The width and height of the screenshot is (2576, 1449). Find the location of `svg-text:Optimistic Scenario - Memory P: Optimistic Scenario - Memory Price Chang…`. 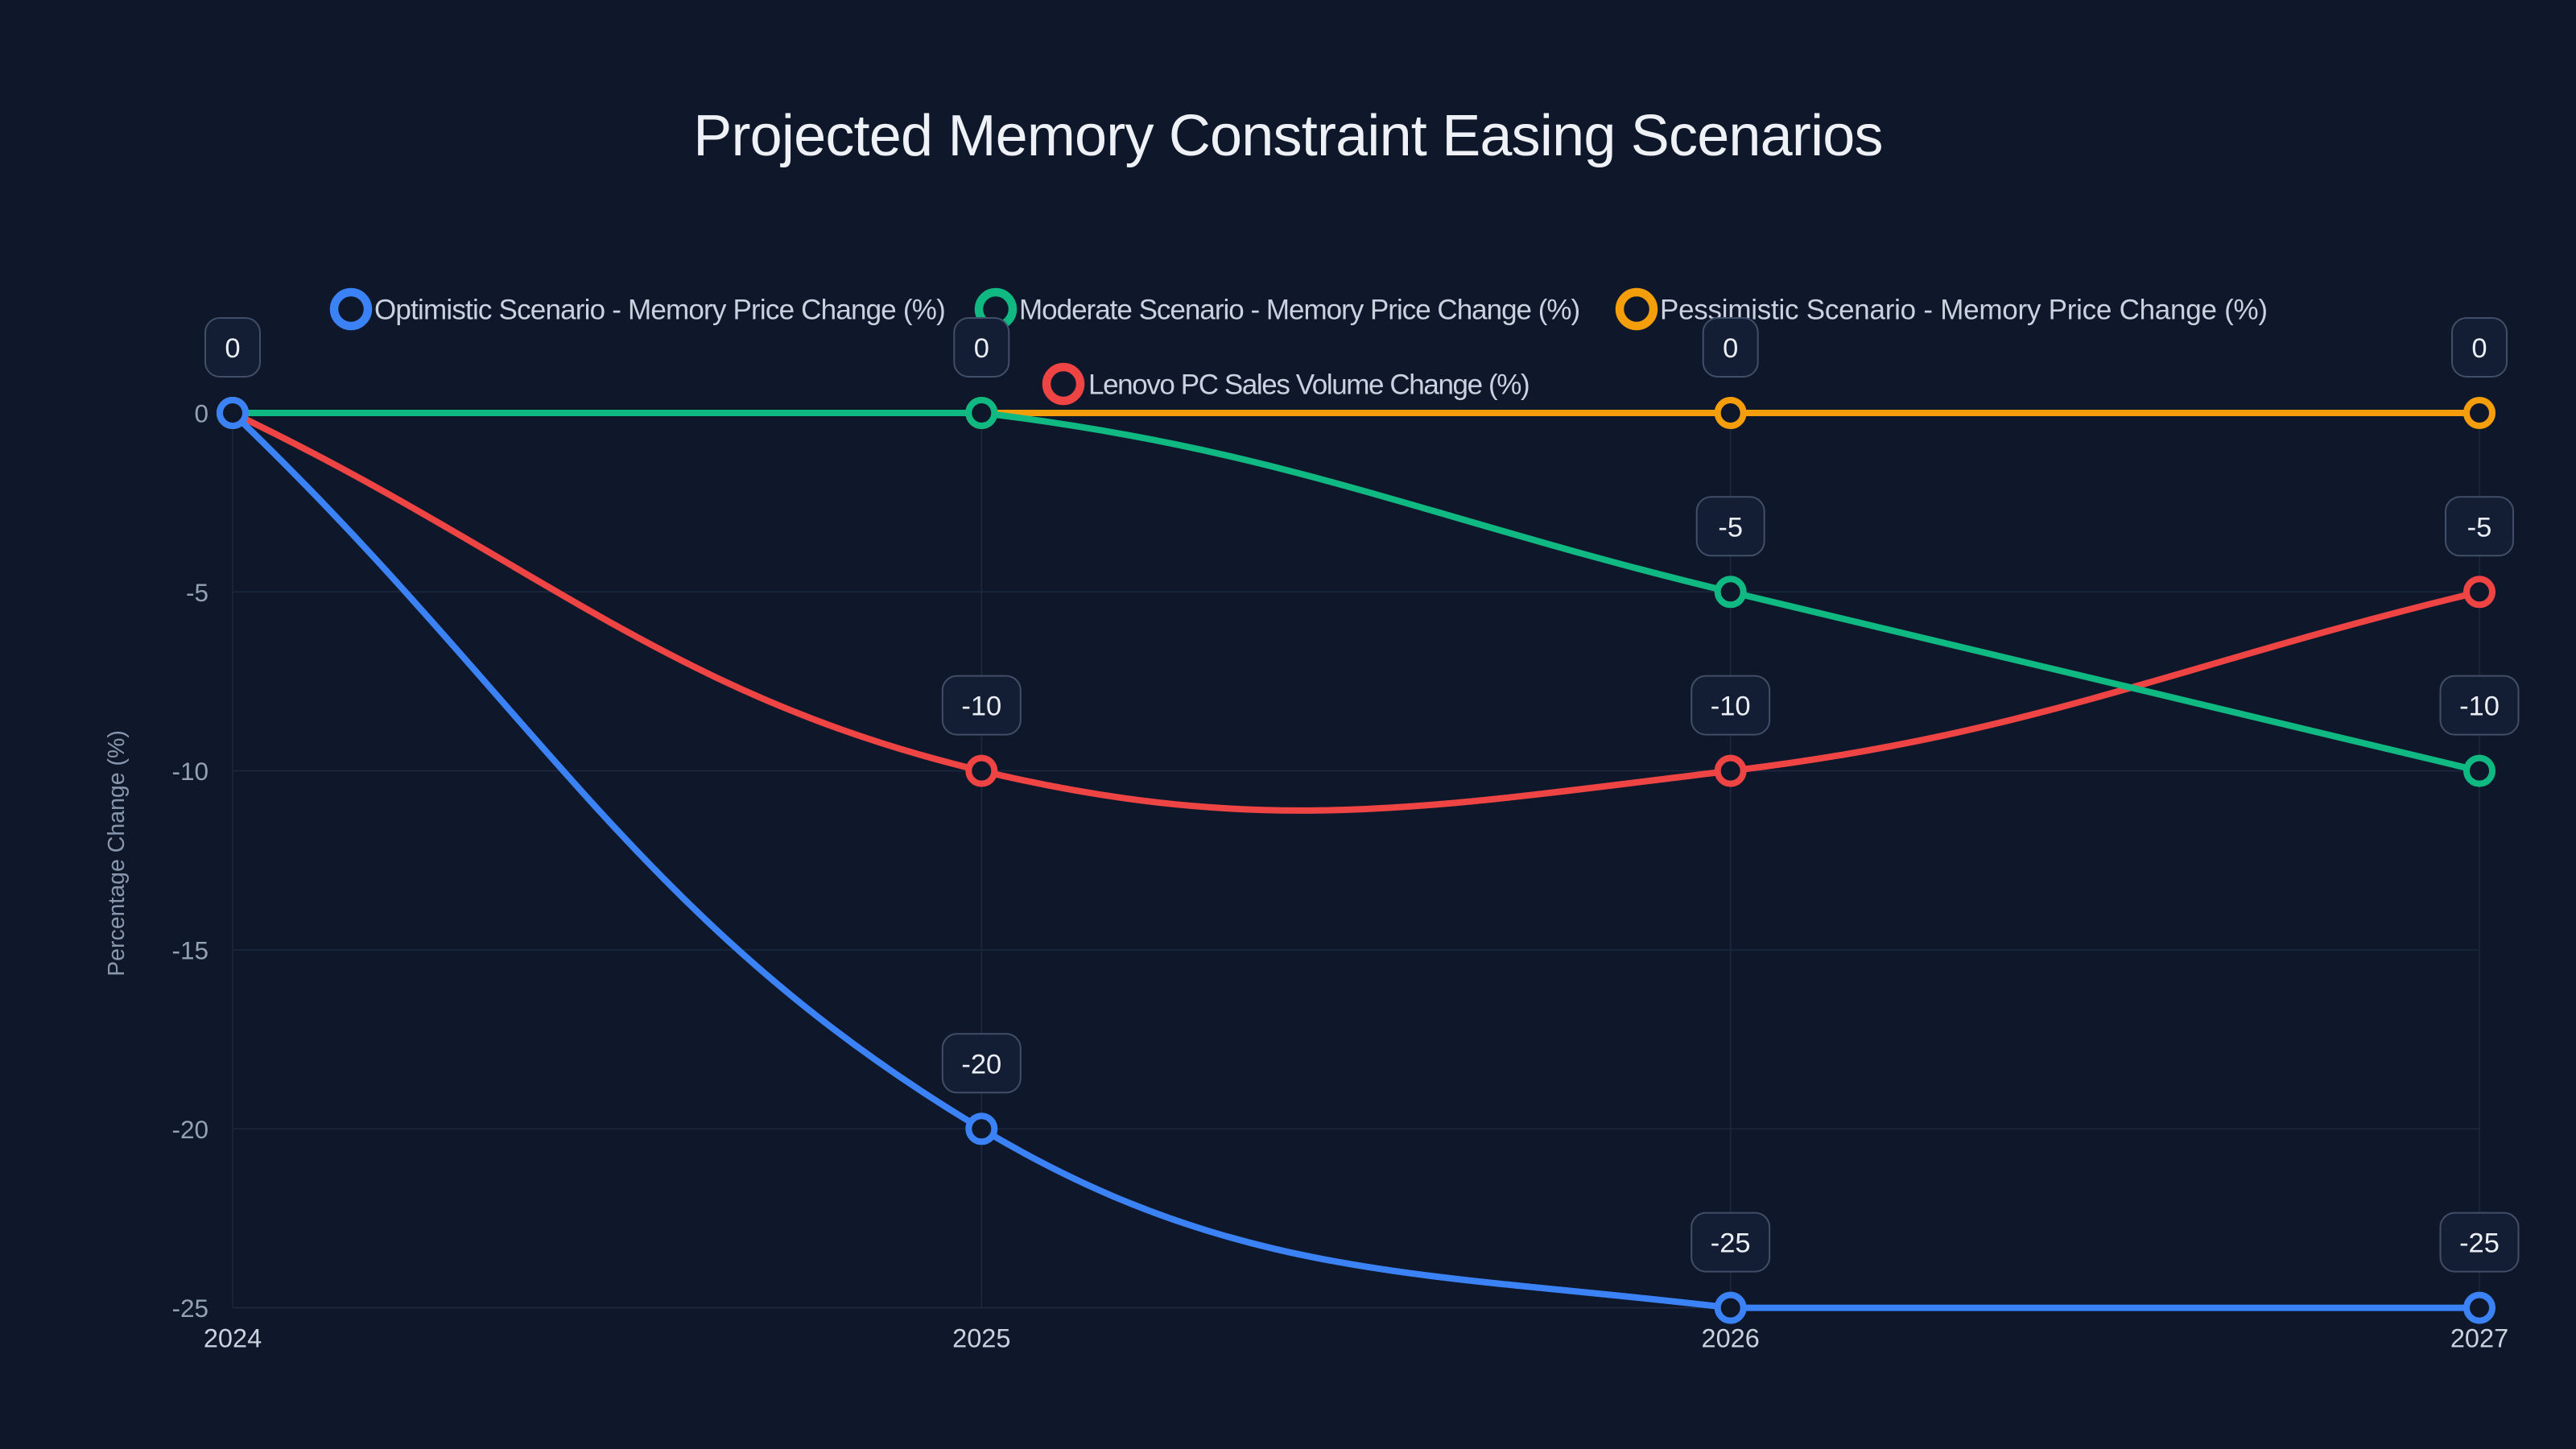

svg-text:Optimistic Scenario - Memory P: Optimistic Scenario - Memory Price Chang… is located at coordinates (659, 310).